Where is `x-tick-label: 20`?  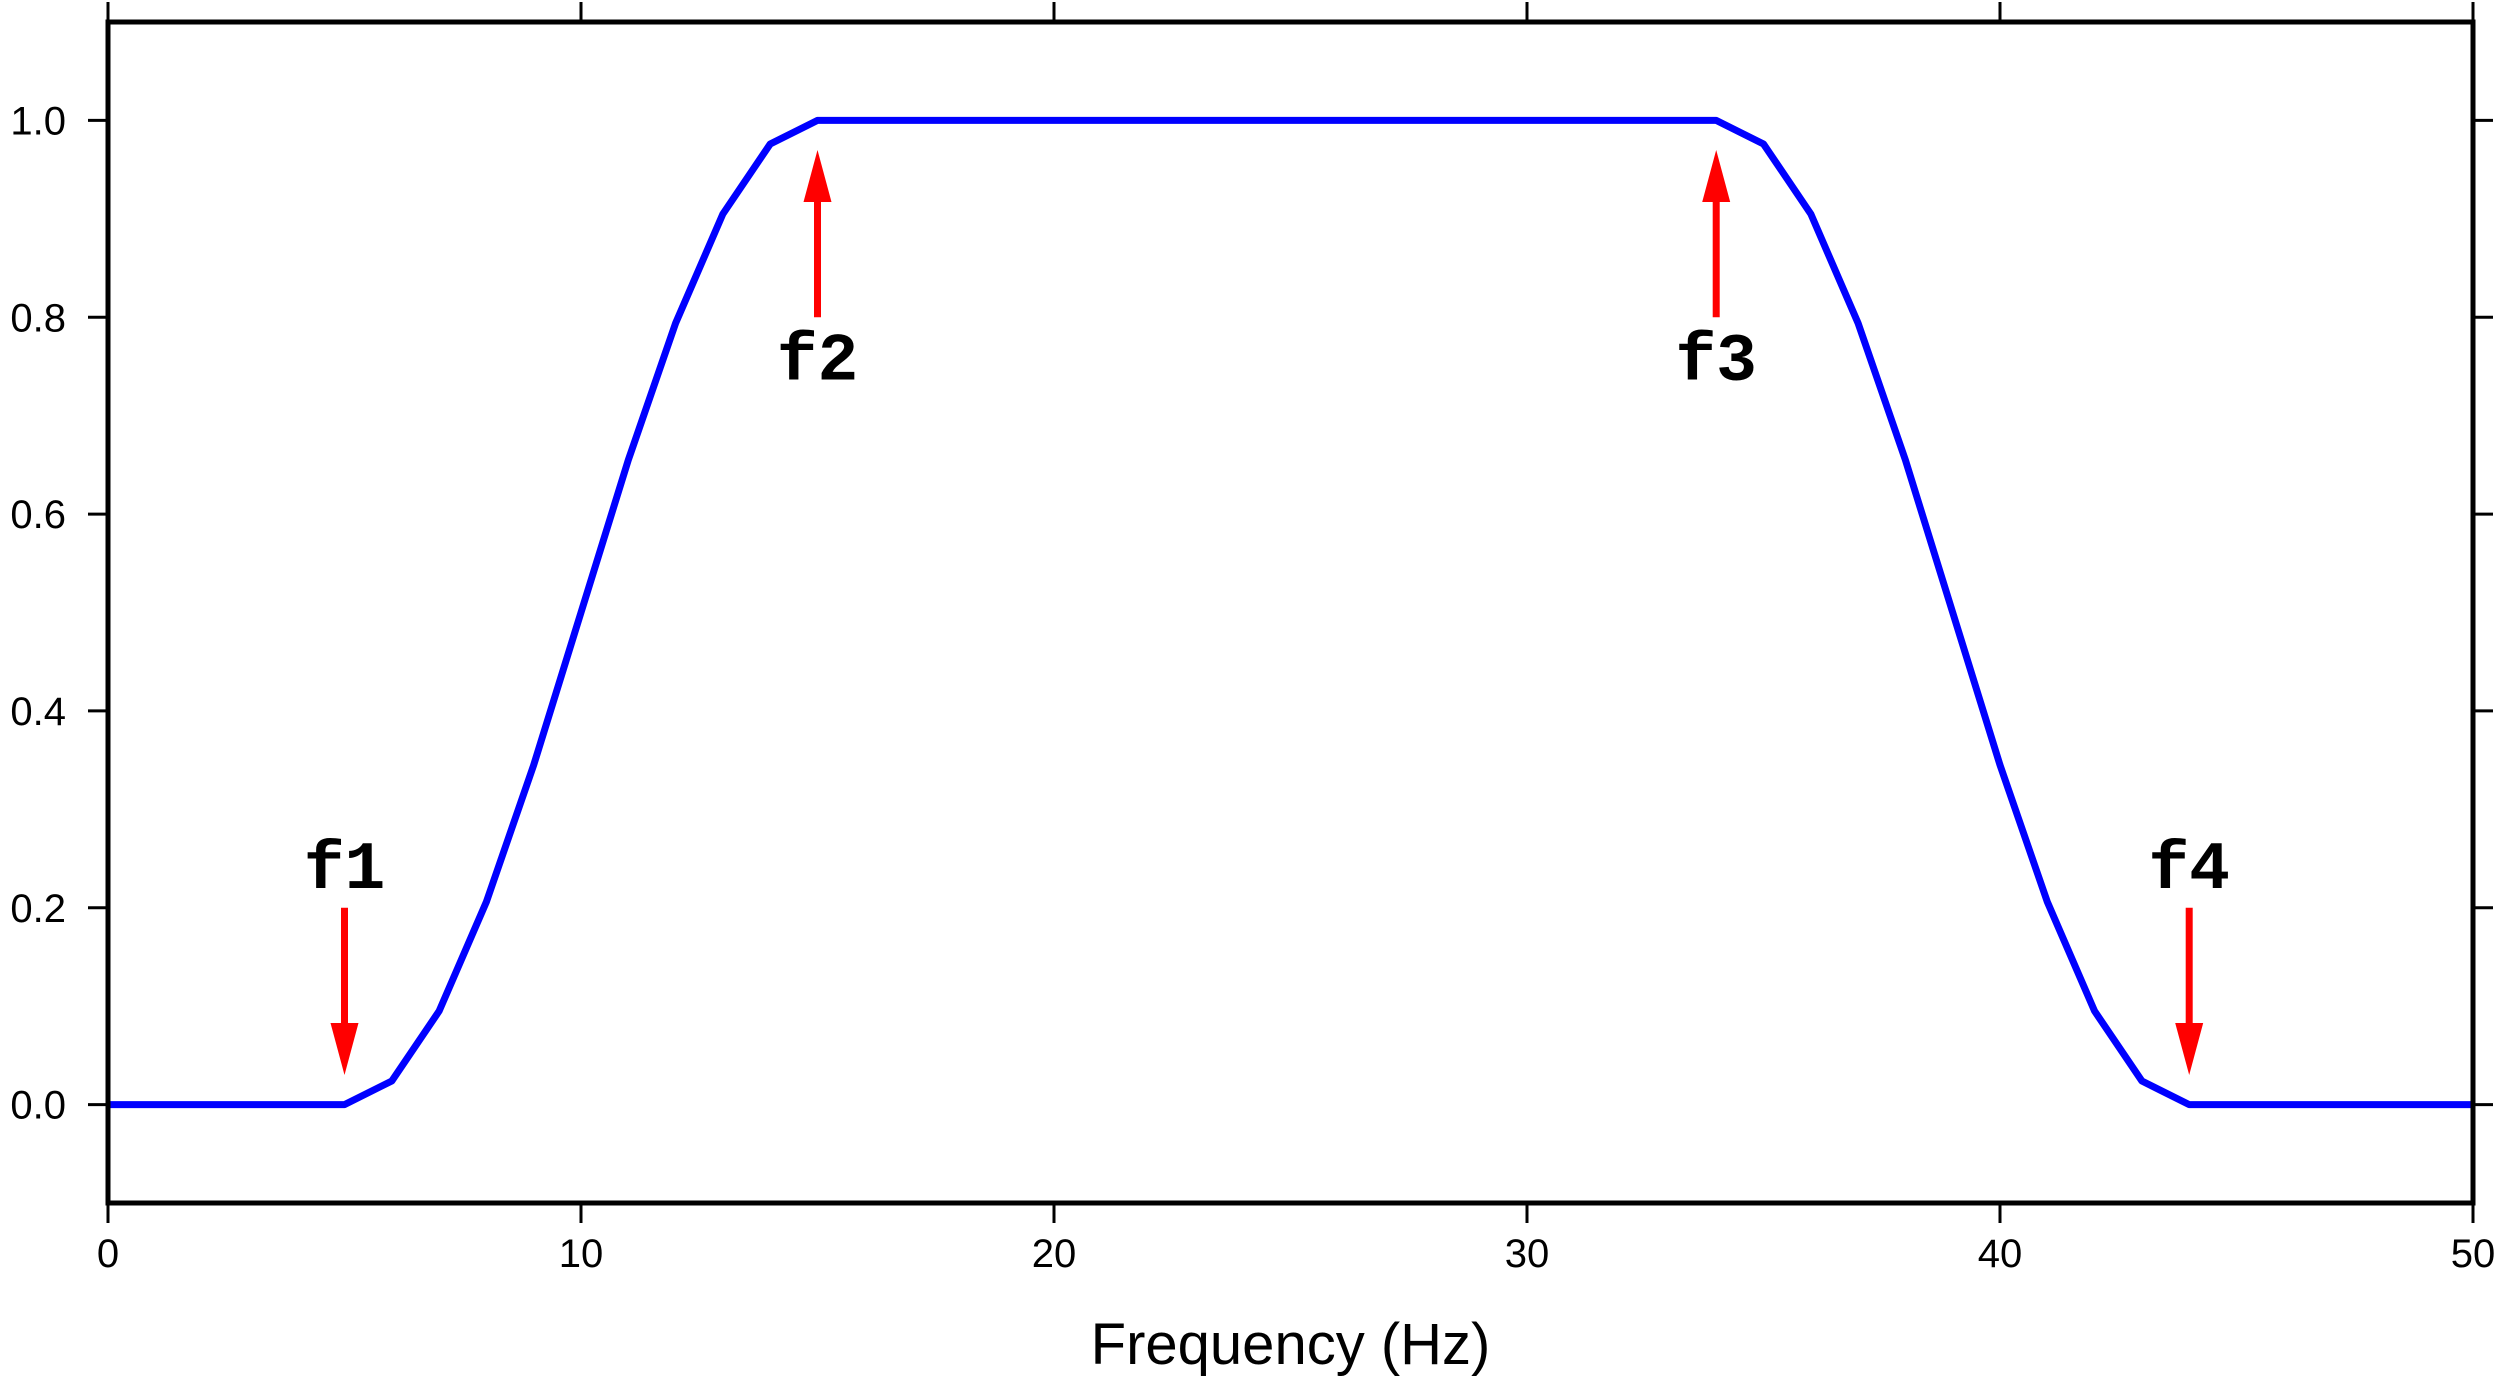 x-tick-label: 20 is located at coordinates (1054, 1254).